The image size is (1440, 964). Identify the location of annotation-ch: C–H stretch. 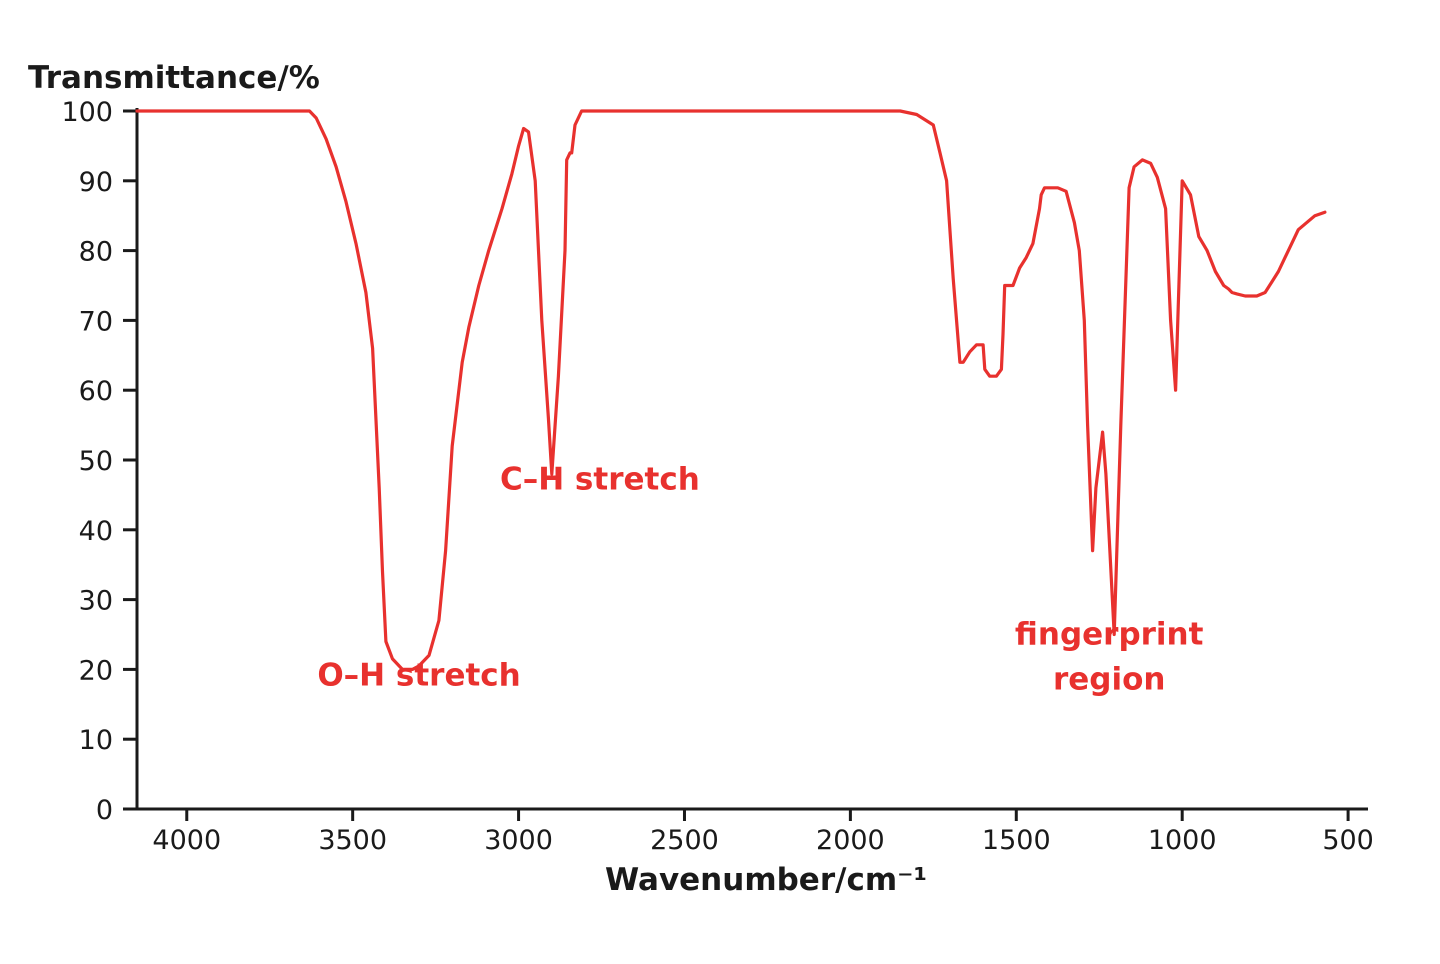
(600, 479).